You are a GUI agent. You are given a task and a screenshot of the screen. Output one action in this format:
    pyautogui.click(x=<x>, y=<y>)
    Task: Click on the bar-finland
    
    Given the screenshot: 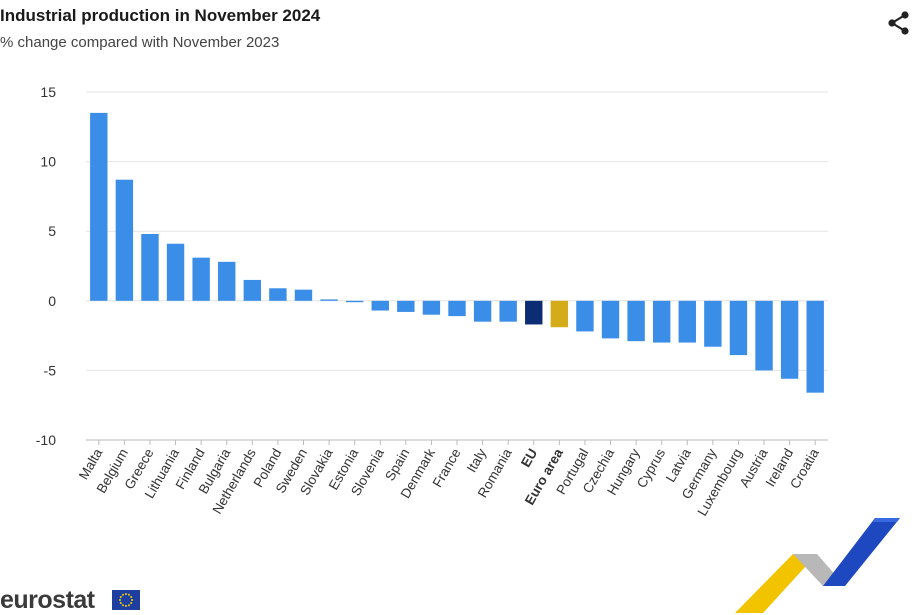 What is the action you would take?
    pyautogui.click(x=201, y=279)
    